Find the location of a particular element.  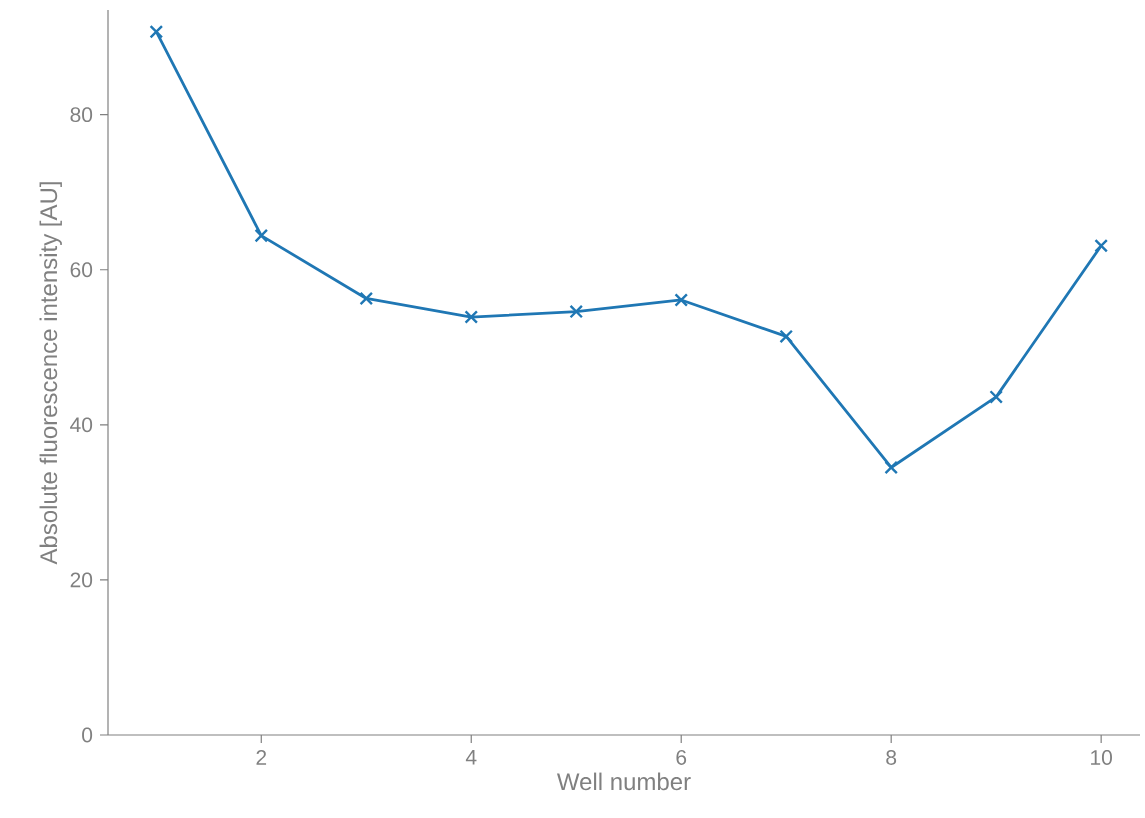

x-tick-label: 6 is located at coordinates (681, 757).